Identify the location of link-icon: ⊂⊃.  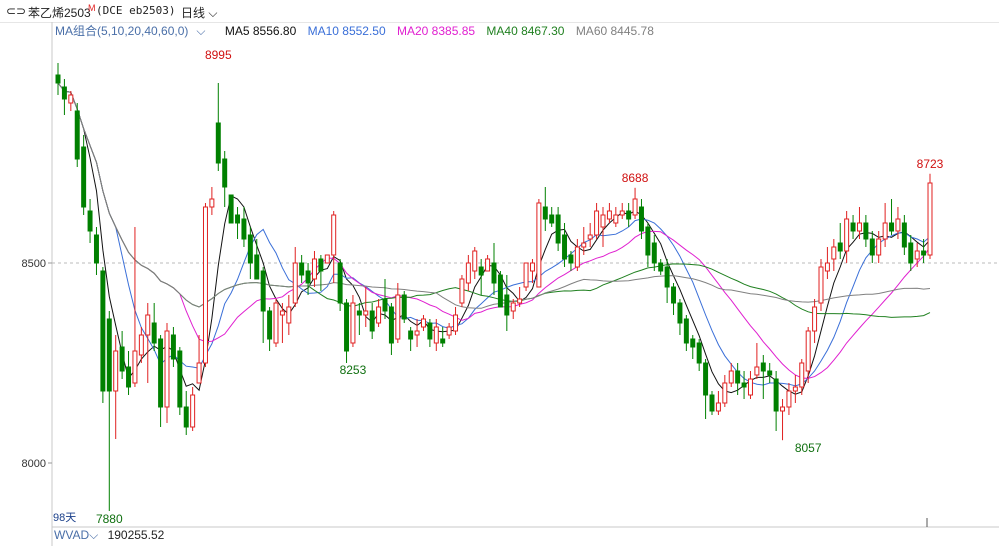
(16, 11).